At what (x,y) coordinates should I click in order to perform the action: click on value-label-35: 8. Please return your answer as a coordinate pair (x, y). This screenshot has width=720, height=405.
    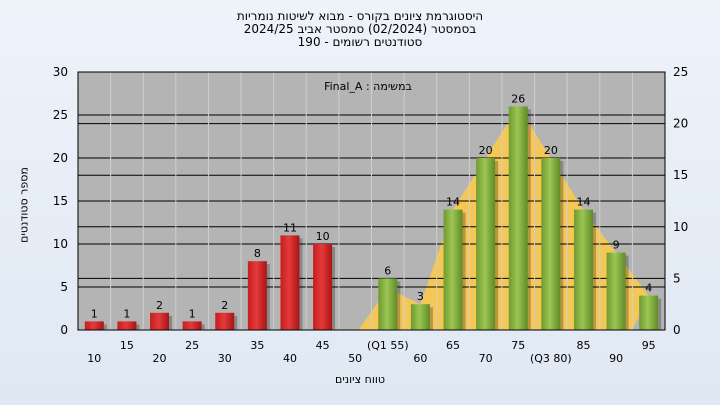
    Looking at the image, I should click on (257, 253).